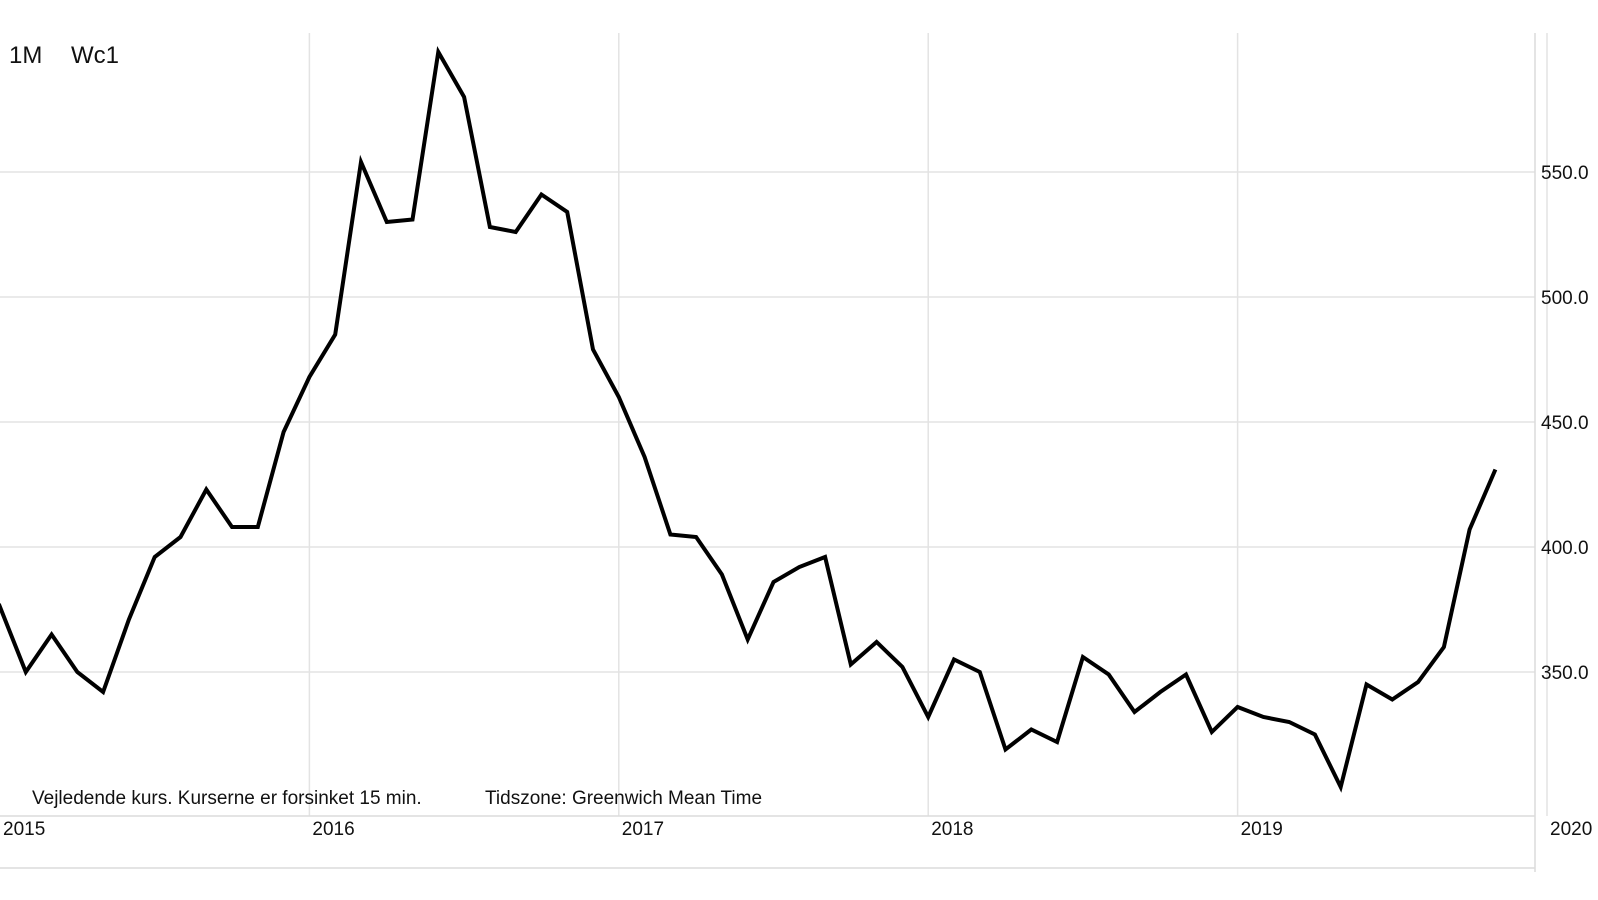  I want to click on x-axis-tick-labels: 2015 2016 2017 2018 2019 2020, so click(797, 829).